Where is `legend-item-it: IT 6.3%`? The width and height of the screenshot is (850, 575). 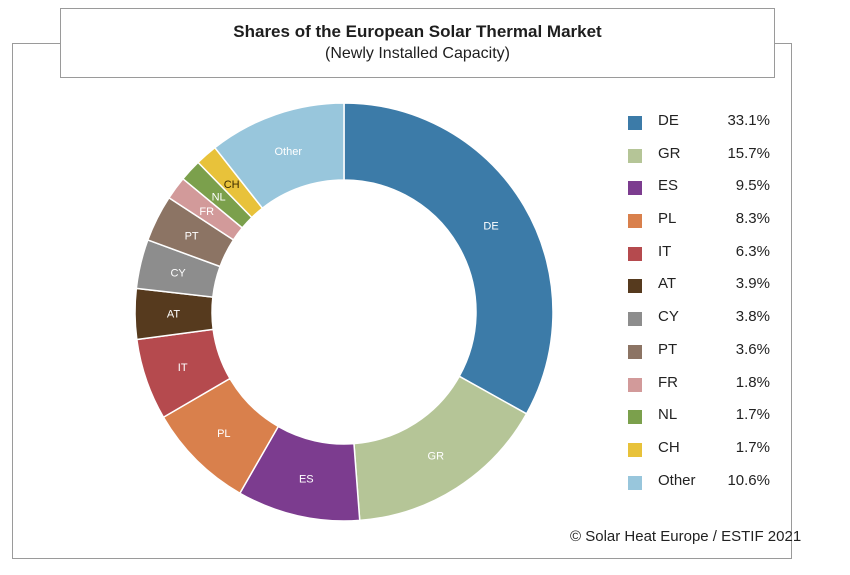
legend-item-it: IT 6.3% is located at coordinates (700, 259).